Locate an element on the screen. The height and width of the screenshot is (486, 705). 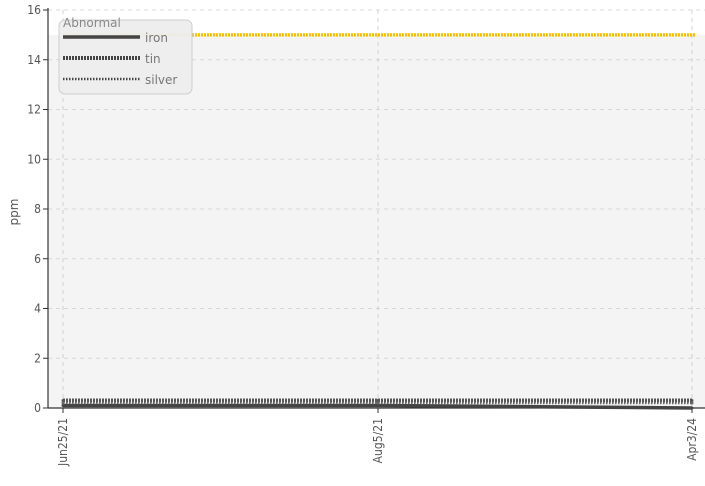
legend: Abnormal iron tin silver is located at coordinates (125, 55).